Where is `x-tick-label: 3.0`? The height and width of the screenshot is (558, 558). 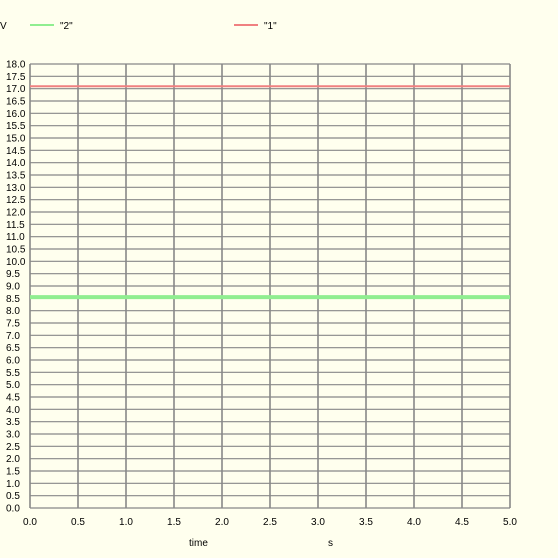
x-tick-label: 3.0 is located at coordinates (318, 522).